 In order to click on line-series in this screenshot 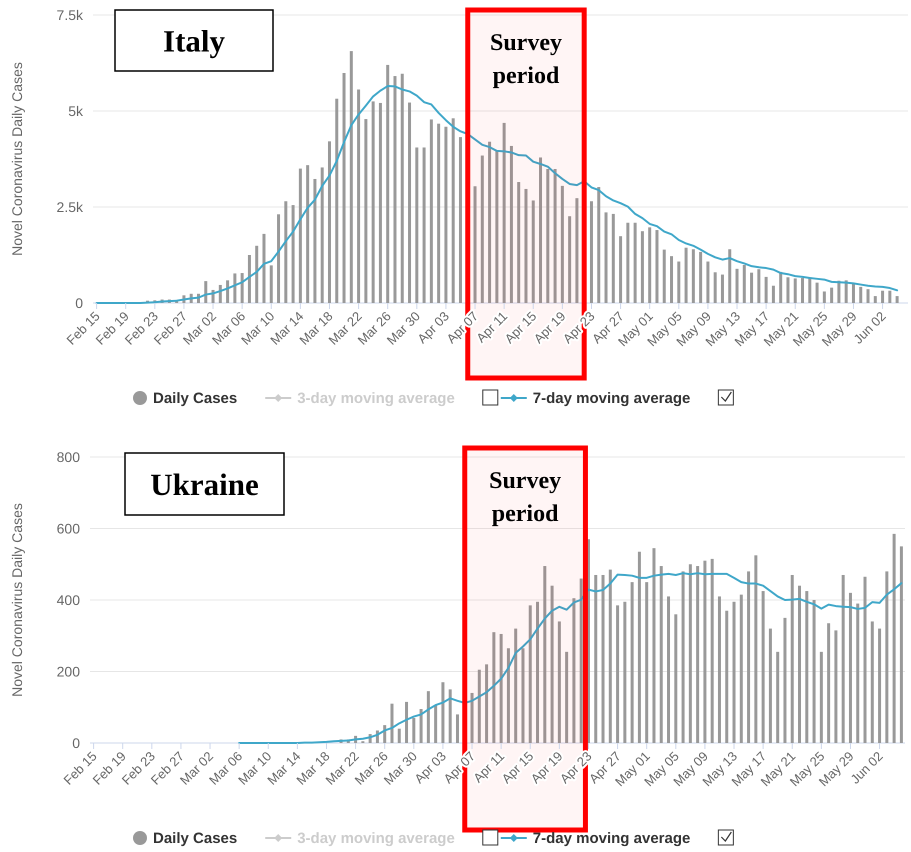, I will do `click(570, 658)`.